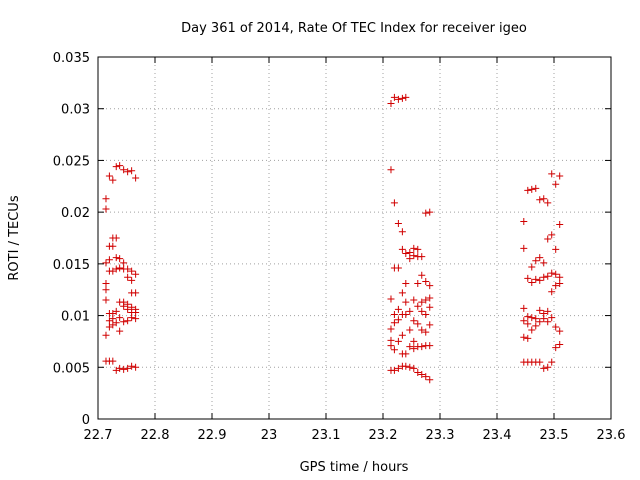  I want to click on x-tick-labels: 22.7 22.8 22.9 23 23.1 23.2 23.3 23.4 23.5 23.6, so click(355, 435).